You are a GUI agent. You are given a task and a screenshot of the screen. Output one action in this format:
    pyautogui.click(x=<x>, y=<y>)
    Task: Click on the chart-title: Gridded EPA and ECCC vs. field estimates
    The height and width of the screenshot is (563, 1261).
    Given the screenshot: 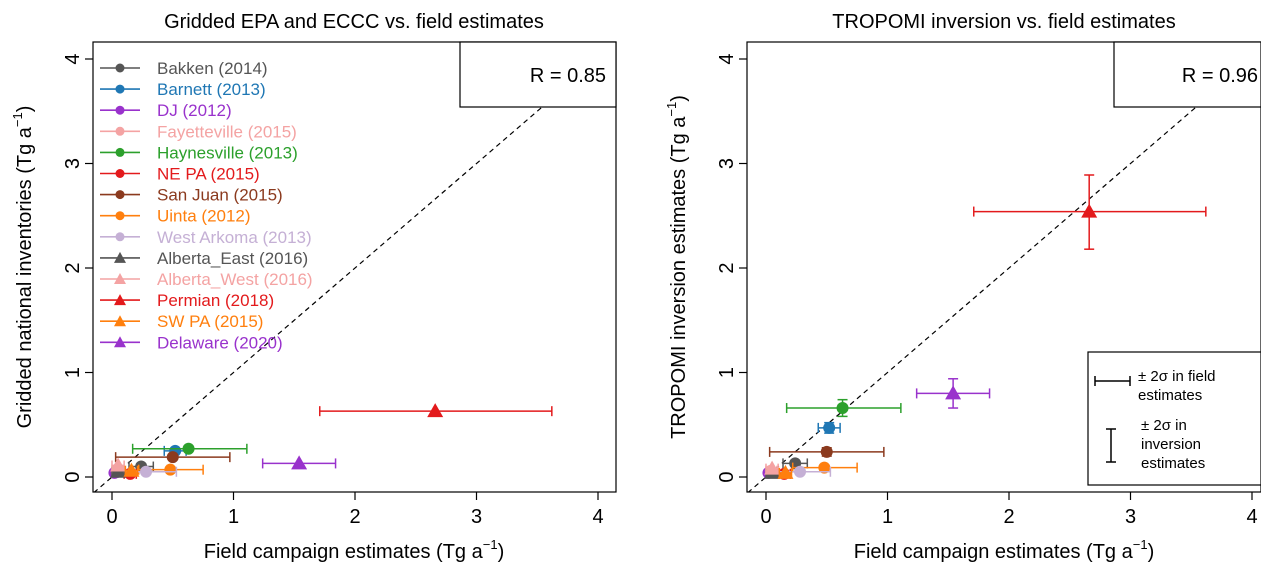 What is the action you would take?
    pyautogui.click(x=354, y=22)
    